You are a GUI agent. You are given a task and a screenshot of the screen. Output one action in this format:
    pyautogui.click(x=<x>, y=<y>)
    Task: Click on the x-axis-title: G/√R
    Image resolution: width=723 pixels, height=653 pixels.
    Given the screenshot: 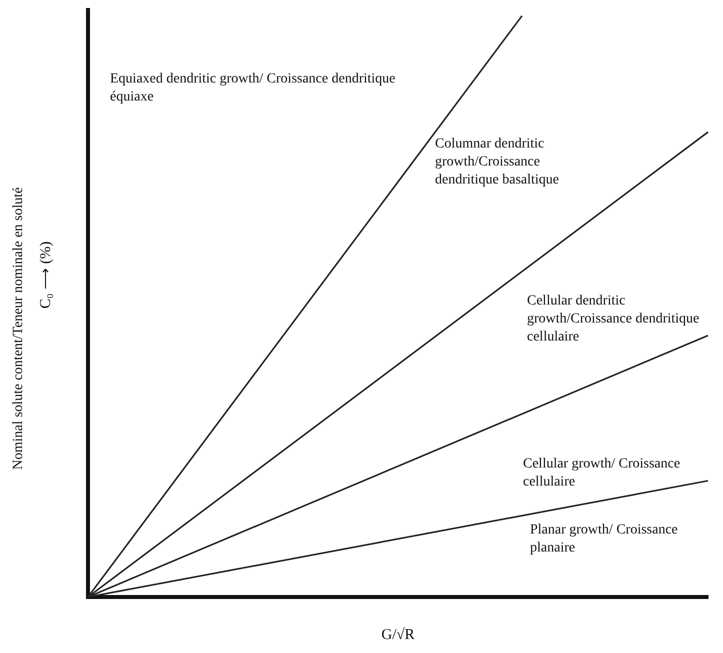 What is the action you would take?
    pyautogui.click(x=398, y=635)
    